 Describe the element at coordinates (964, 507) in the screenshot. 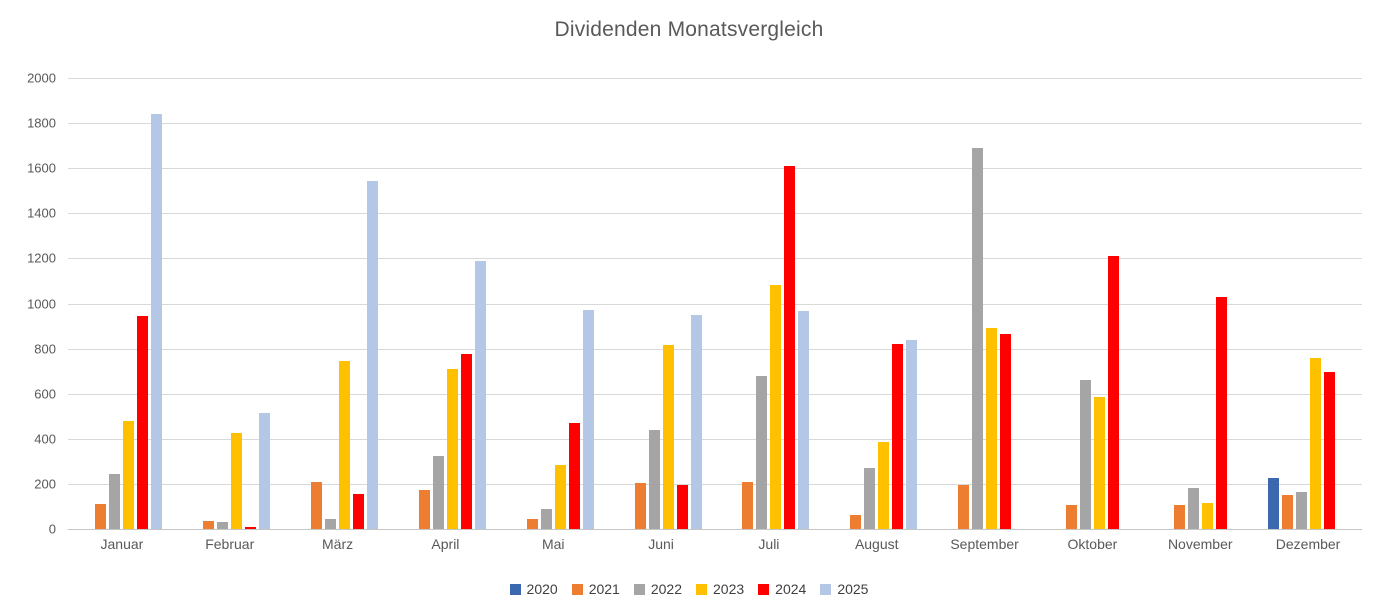

I see `bar-2021-September` at that location.